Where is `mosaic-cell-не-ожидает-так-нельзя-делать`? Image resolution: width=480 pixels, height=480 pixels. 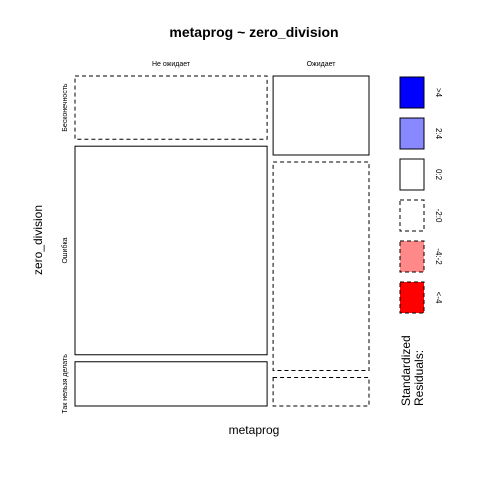 mosaic-cell-не-ожидает-так-нельзя-делать is located at coordinates (171, 384).